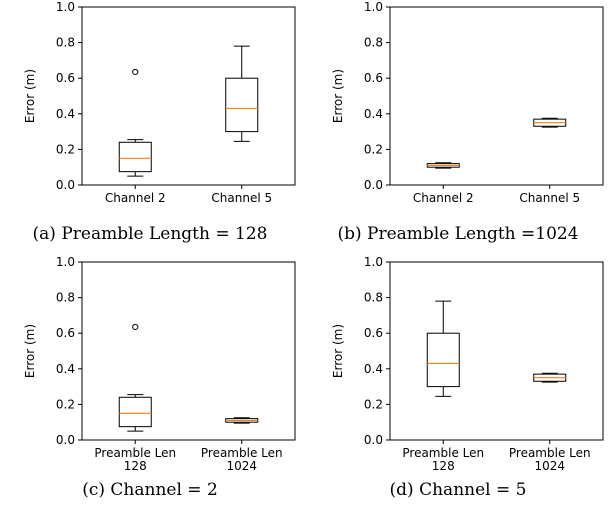 Image resolution: width=616 pixels, height=510 pixels. What do you see at coordinates (458, 490) in the screenshot?
I see `chart-caption: (d) Channel = 5` at bounding box center [458, 490].